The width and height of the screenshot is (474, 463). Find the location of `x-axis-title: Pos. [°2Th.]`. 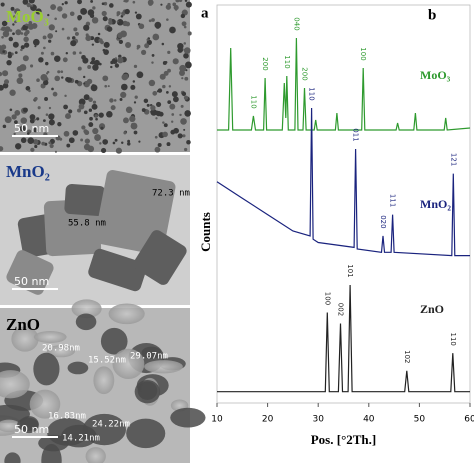

x-axis-title: Pos. [°2Th.] is located at coordinates (344, 439).